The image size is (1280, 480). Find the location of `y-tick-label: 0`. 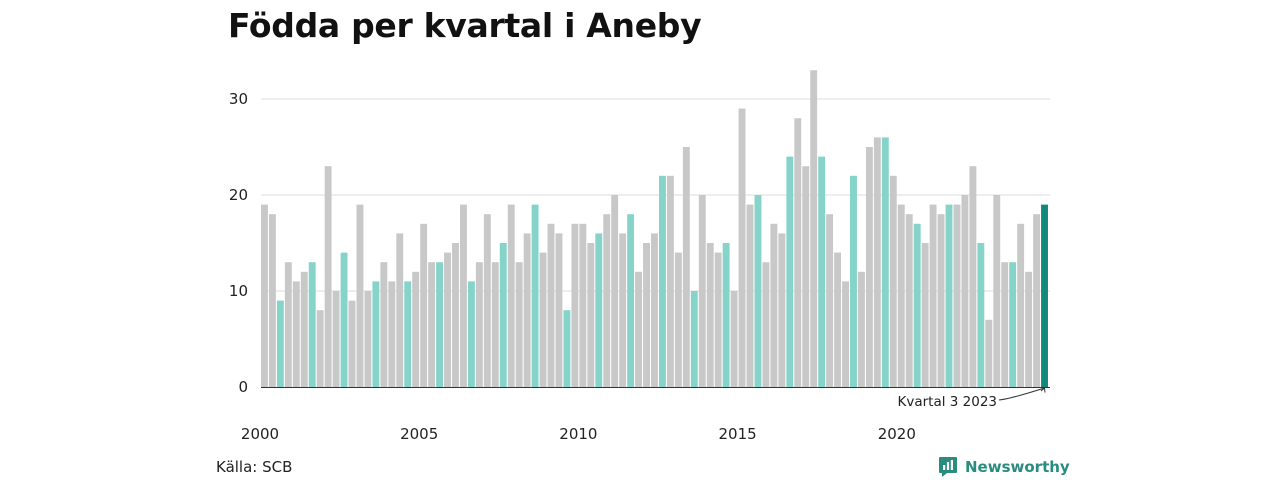

y-tick-label: 0 is located at coordinates (243, 387).